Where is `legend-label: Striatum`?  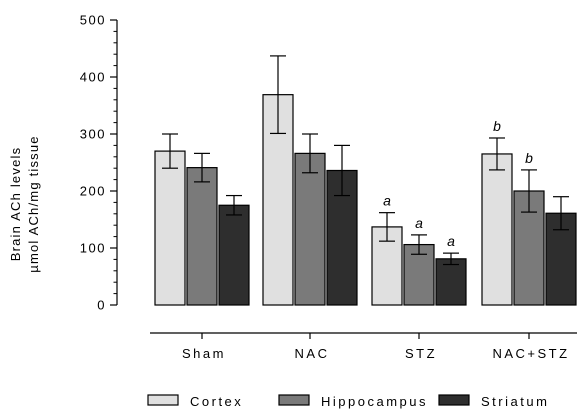
legend-label: Striatum is located at coordinates (515, 401).